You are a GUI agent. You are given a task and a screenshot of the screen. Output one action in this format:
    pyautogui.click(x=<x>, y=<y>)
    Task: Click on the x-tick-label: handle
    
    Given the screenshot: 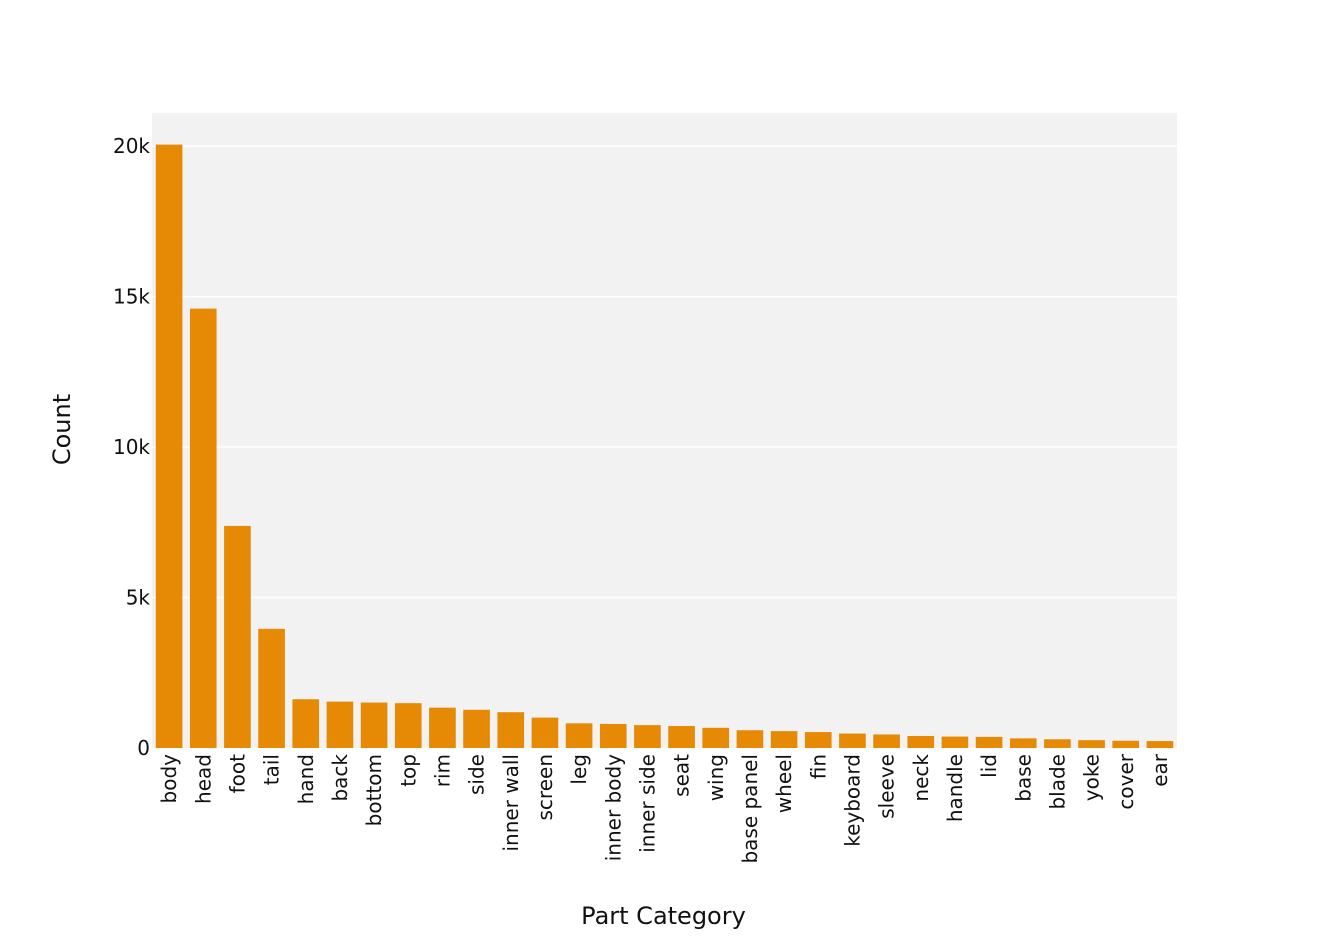 What is the action you would take?
    pyautogui.click(x=955, y=788)
    